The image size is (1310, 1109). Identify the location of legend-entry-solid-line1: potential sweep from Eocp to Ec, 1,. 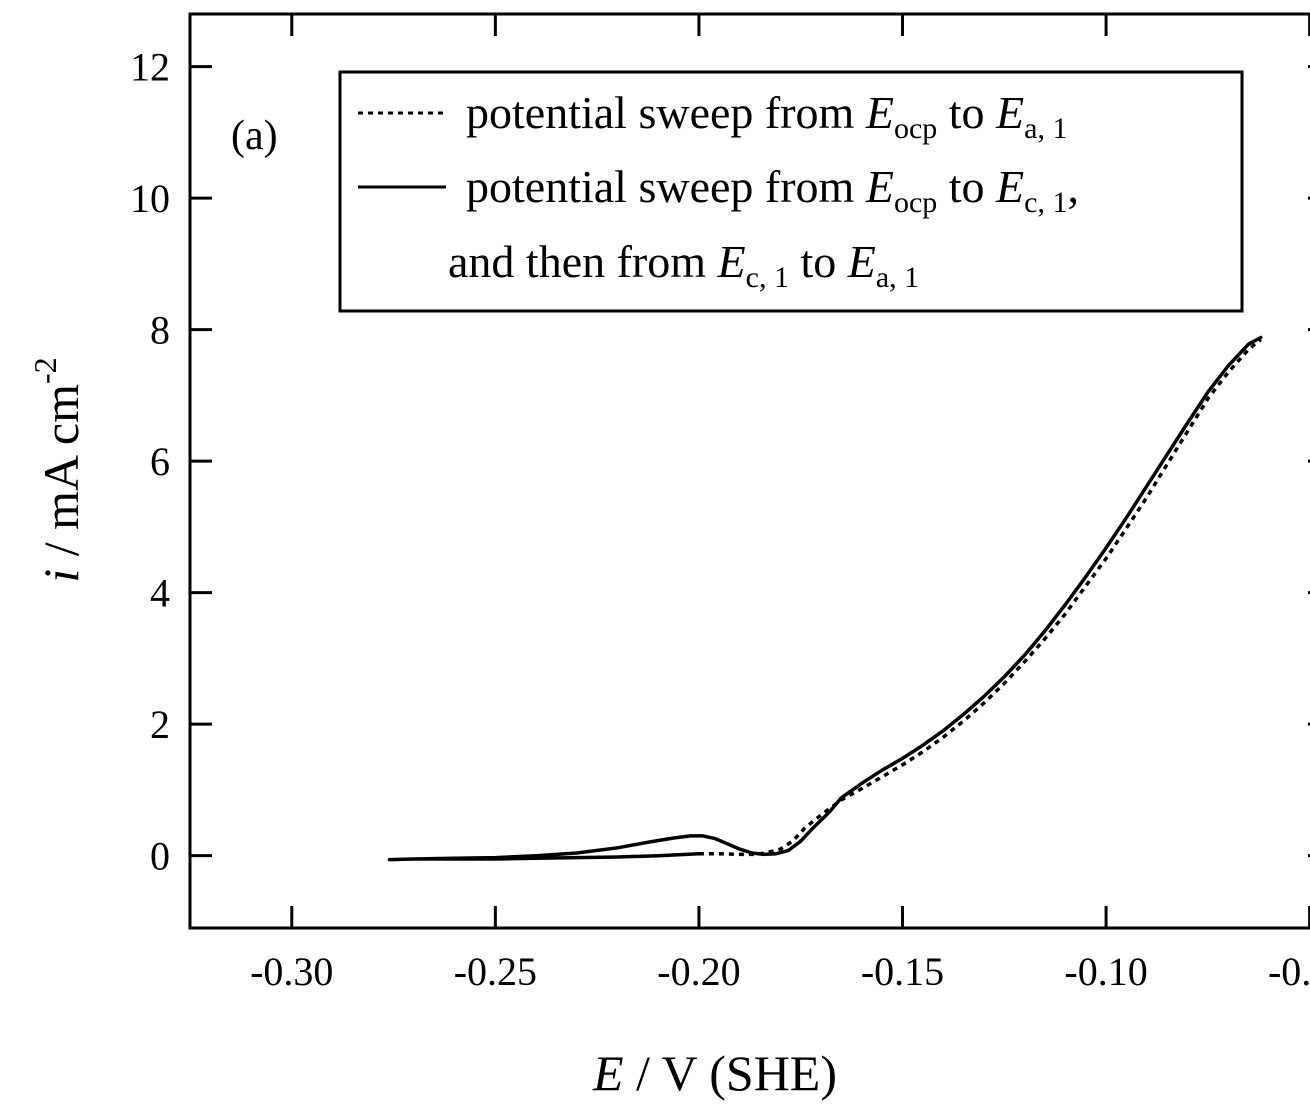
(772, 190).